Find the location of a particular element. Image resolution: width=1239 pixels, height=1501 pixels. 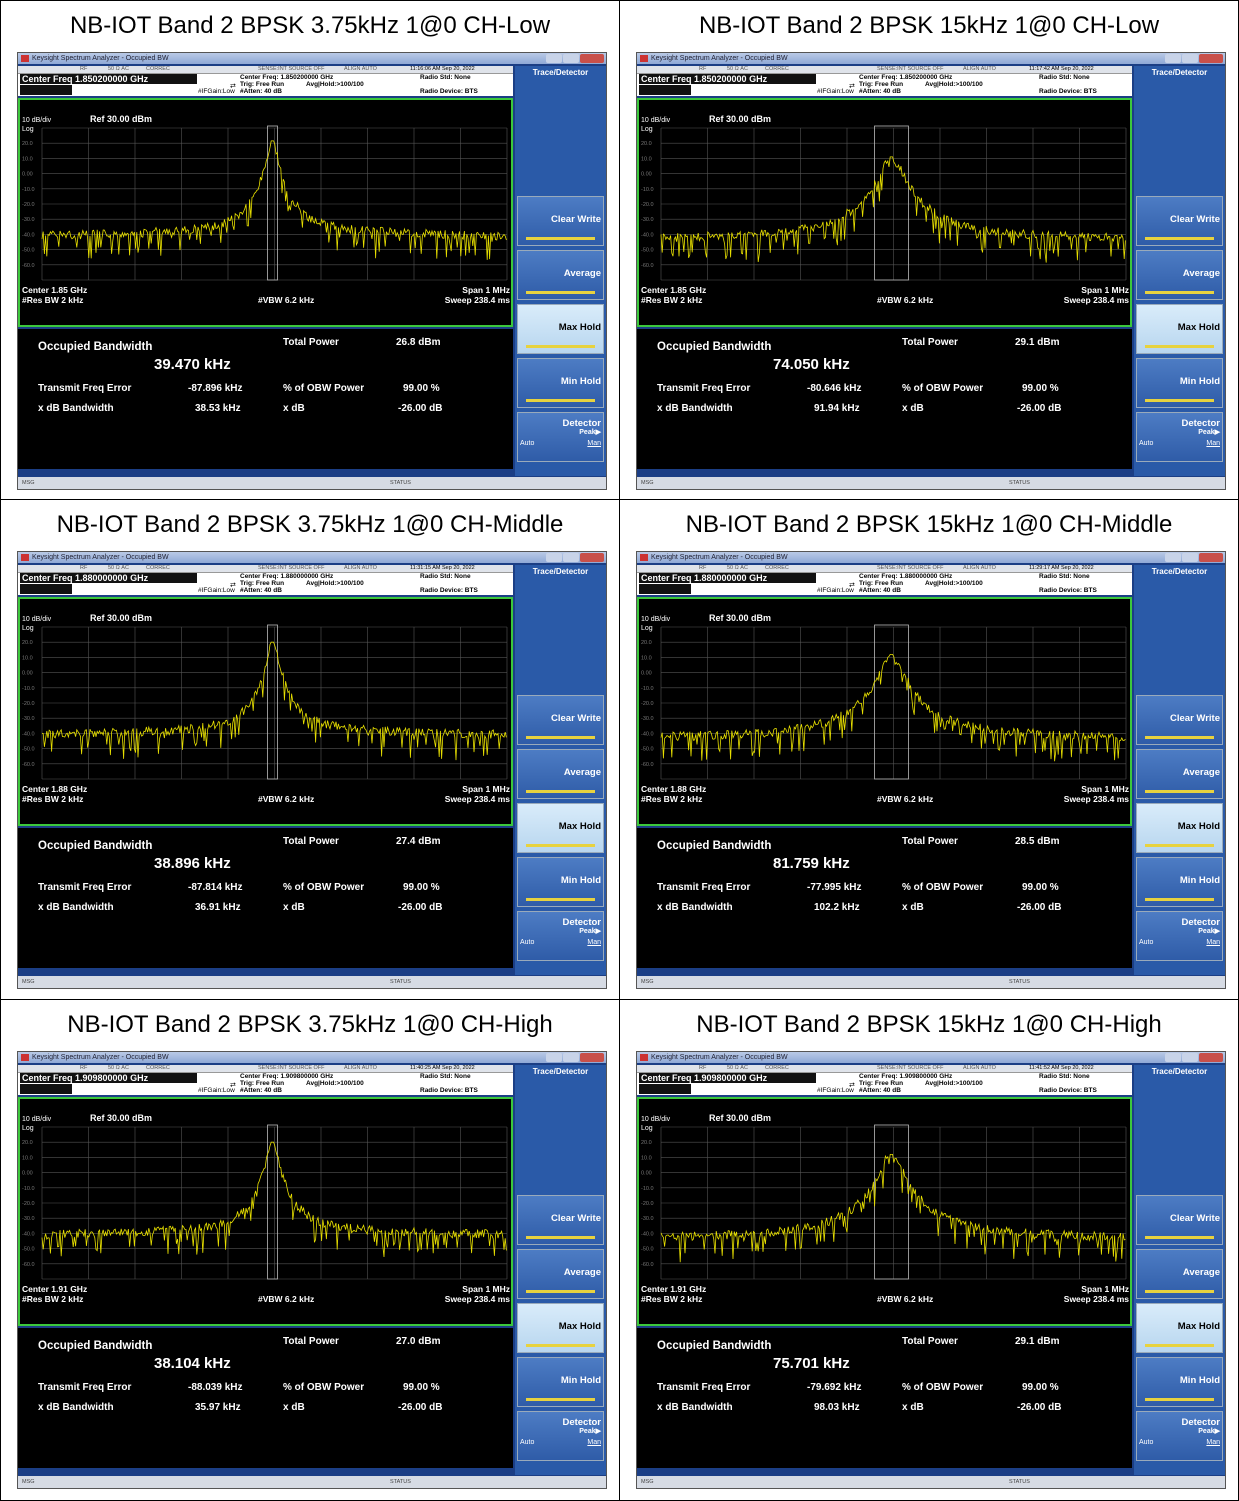

average-underline is located at coordinates (1179, 1291).